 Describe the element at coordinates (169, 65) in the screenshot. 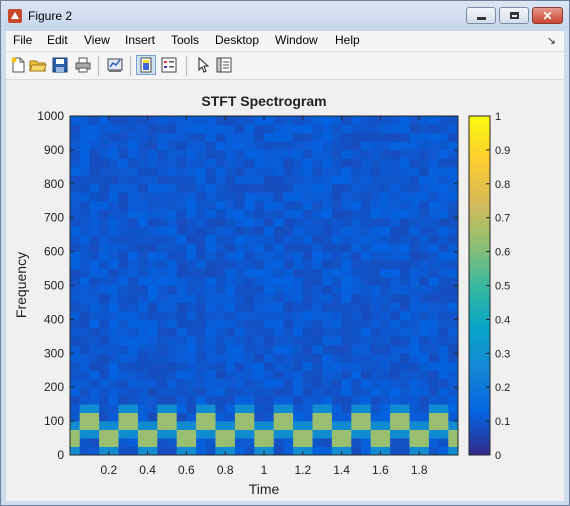

I see `insert-legend-icon` at that location.